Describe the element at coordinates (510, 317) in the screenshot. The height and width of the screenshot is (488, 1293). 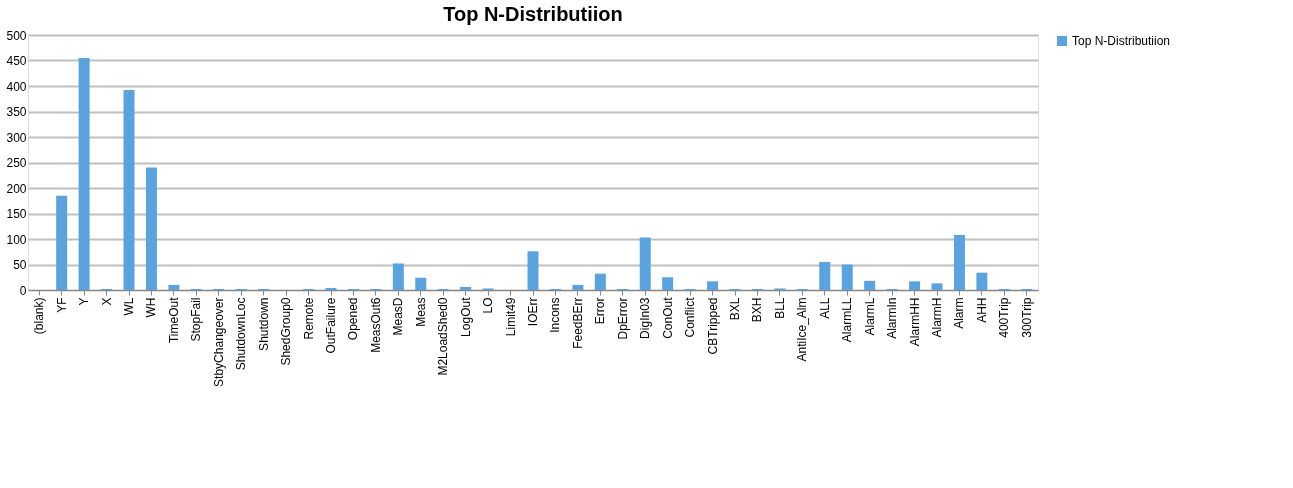
I see `x-tick-label: Limit49` at that location.